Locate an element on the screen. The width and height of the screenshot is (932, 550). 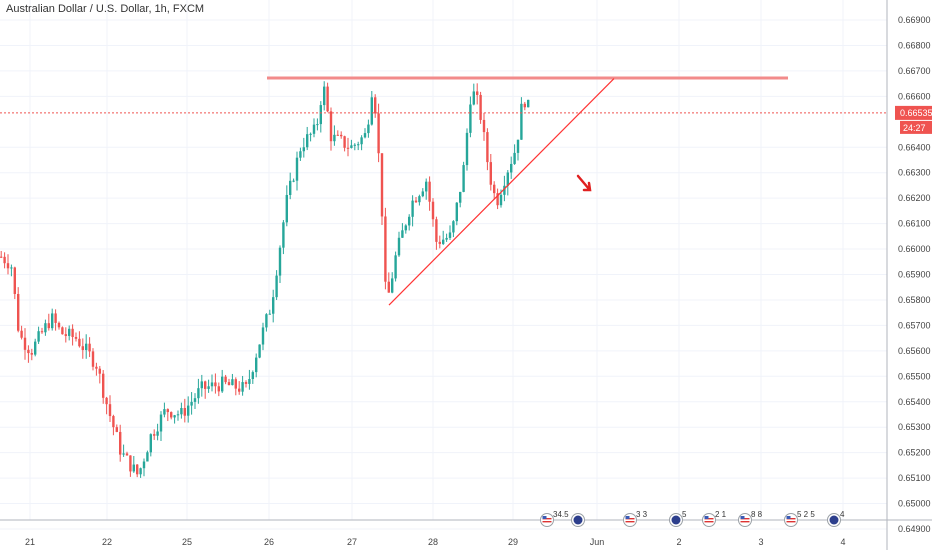
event-label: 8 8 is located at coordinates (757, 514).